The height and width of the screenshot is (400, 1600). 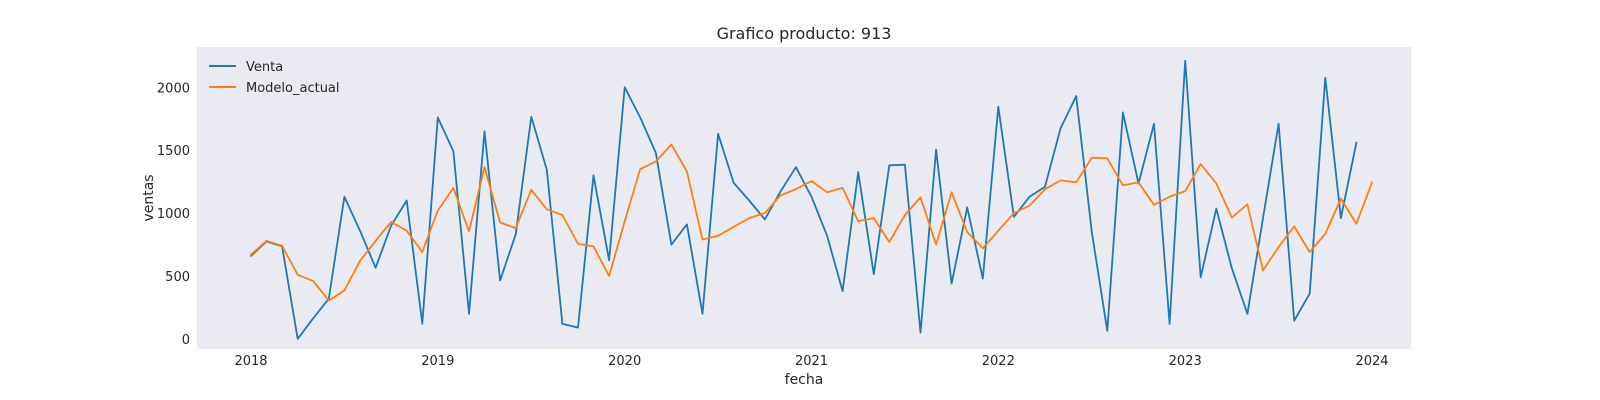 I want to click on chart-title: Grafico producto: 913, so click(x=804, y=33).